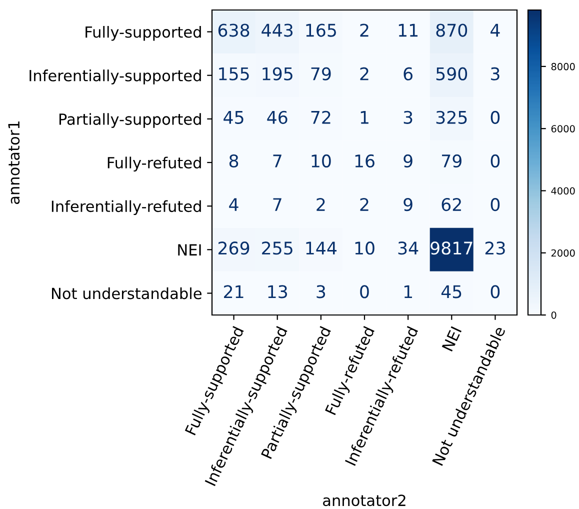  I want to click on data-label: 62, so click(451, 205).